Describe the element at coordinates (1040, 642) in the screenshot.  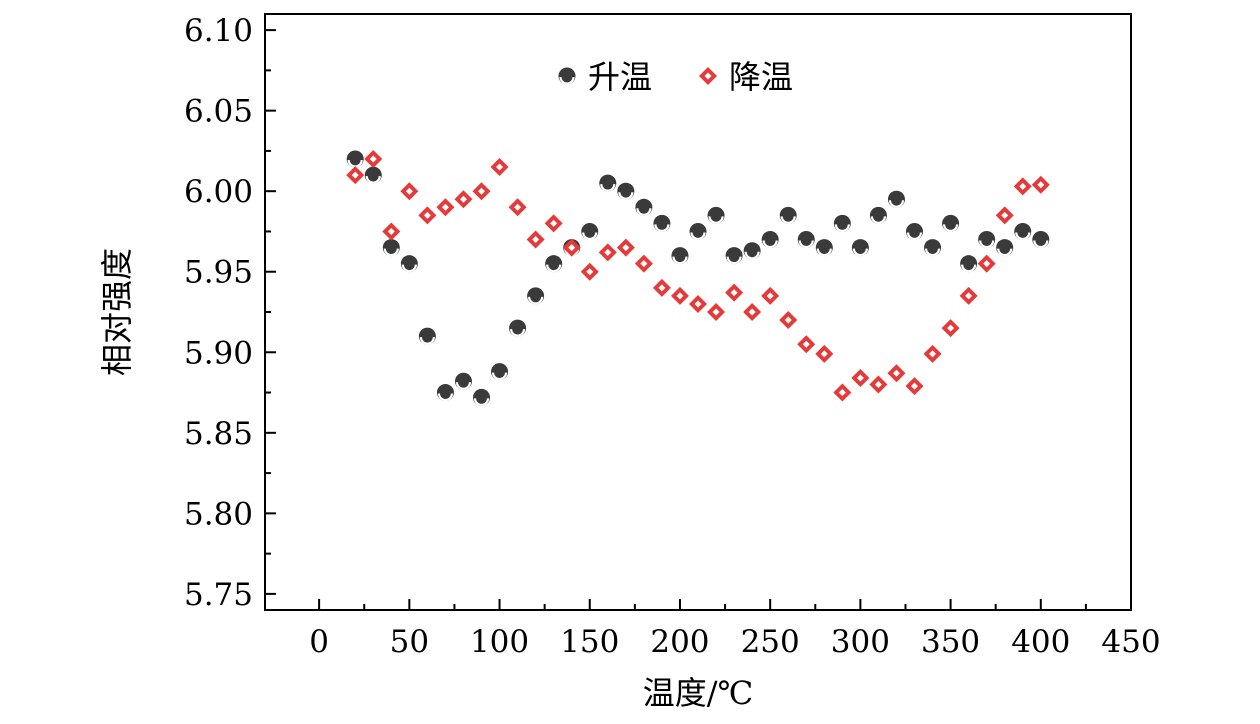
I see `x-tick-label: 400` at that location.